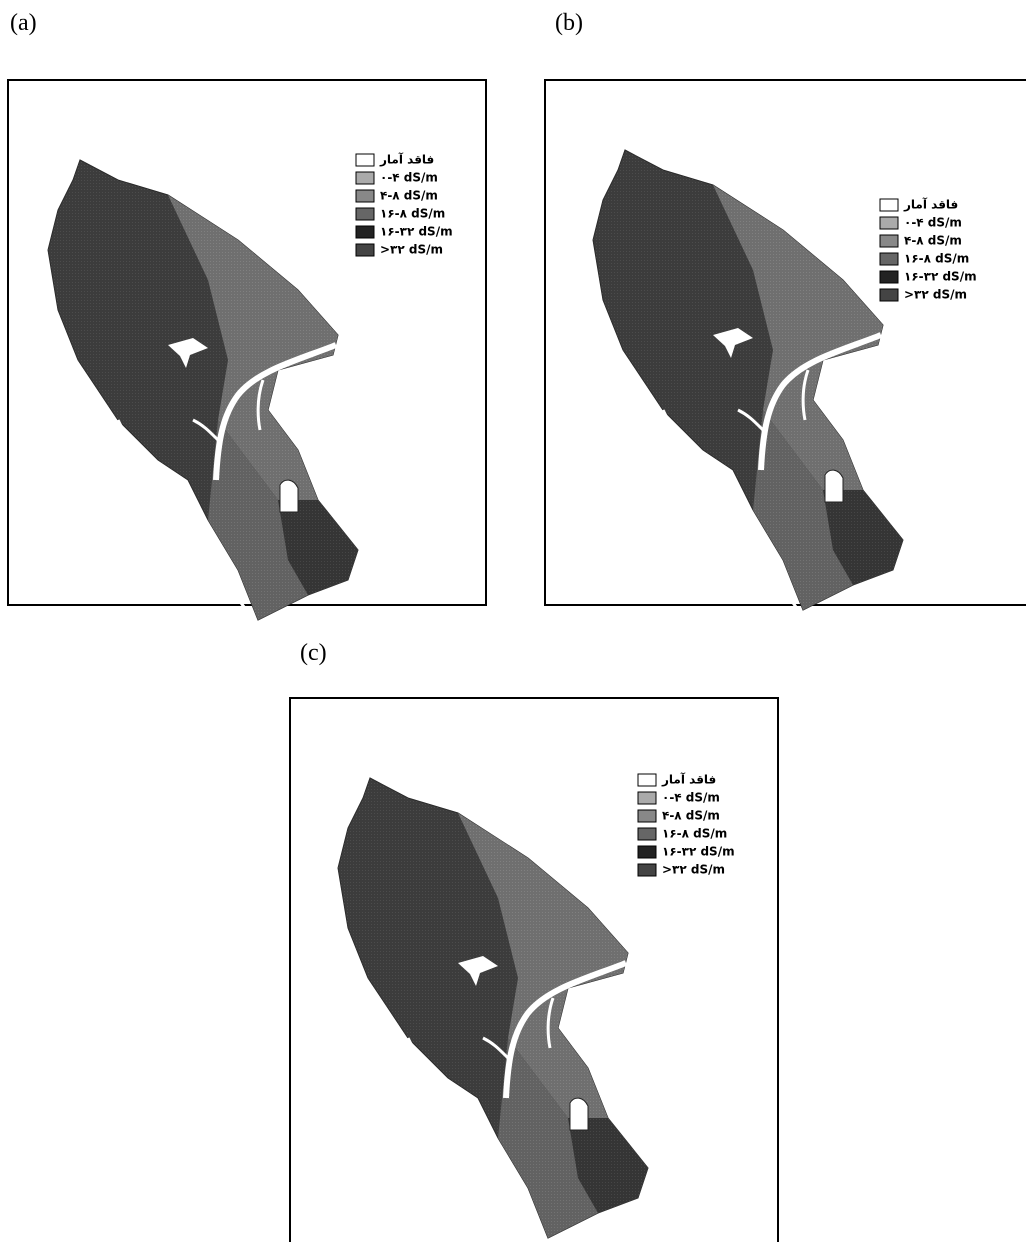 The width and height of the screenshot is (1026, 1242). I want to click on panel-label: (c), so click(313, 653).